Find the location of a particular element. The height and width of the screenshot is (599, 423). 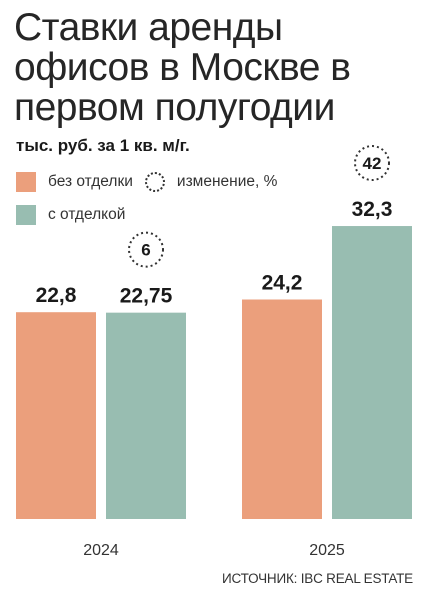

source-note: ИСТОЧНИК: IBC REAL ESTATE is located at coordinates (317, 578).